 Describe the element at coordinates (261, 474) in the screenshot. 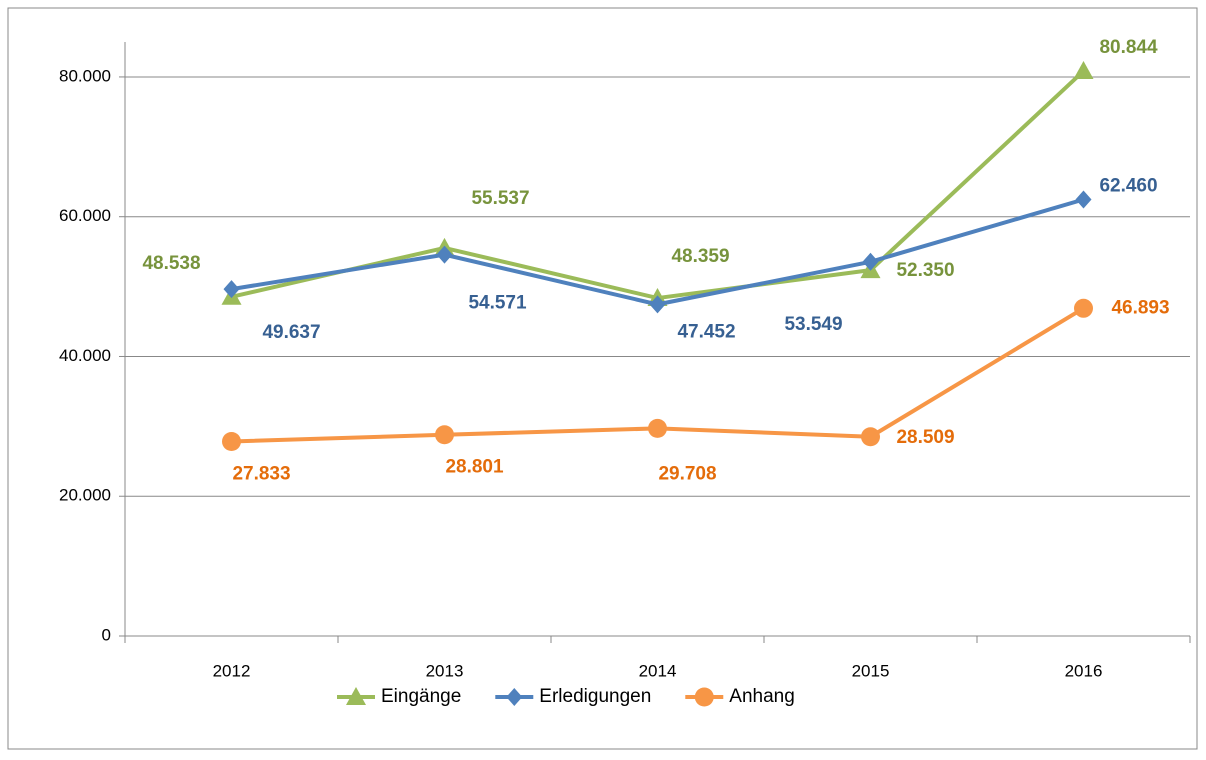

I see `data-label: 27.833` at that location.